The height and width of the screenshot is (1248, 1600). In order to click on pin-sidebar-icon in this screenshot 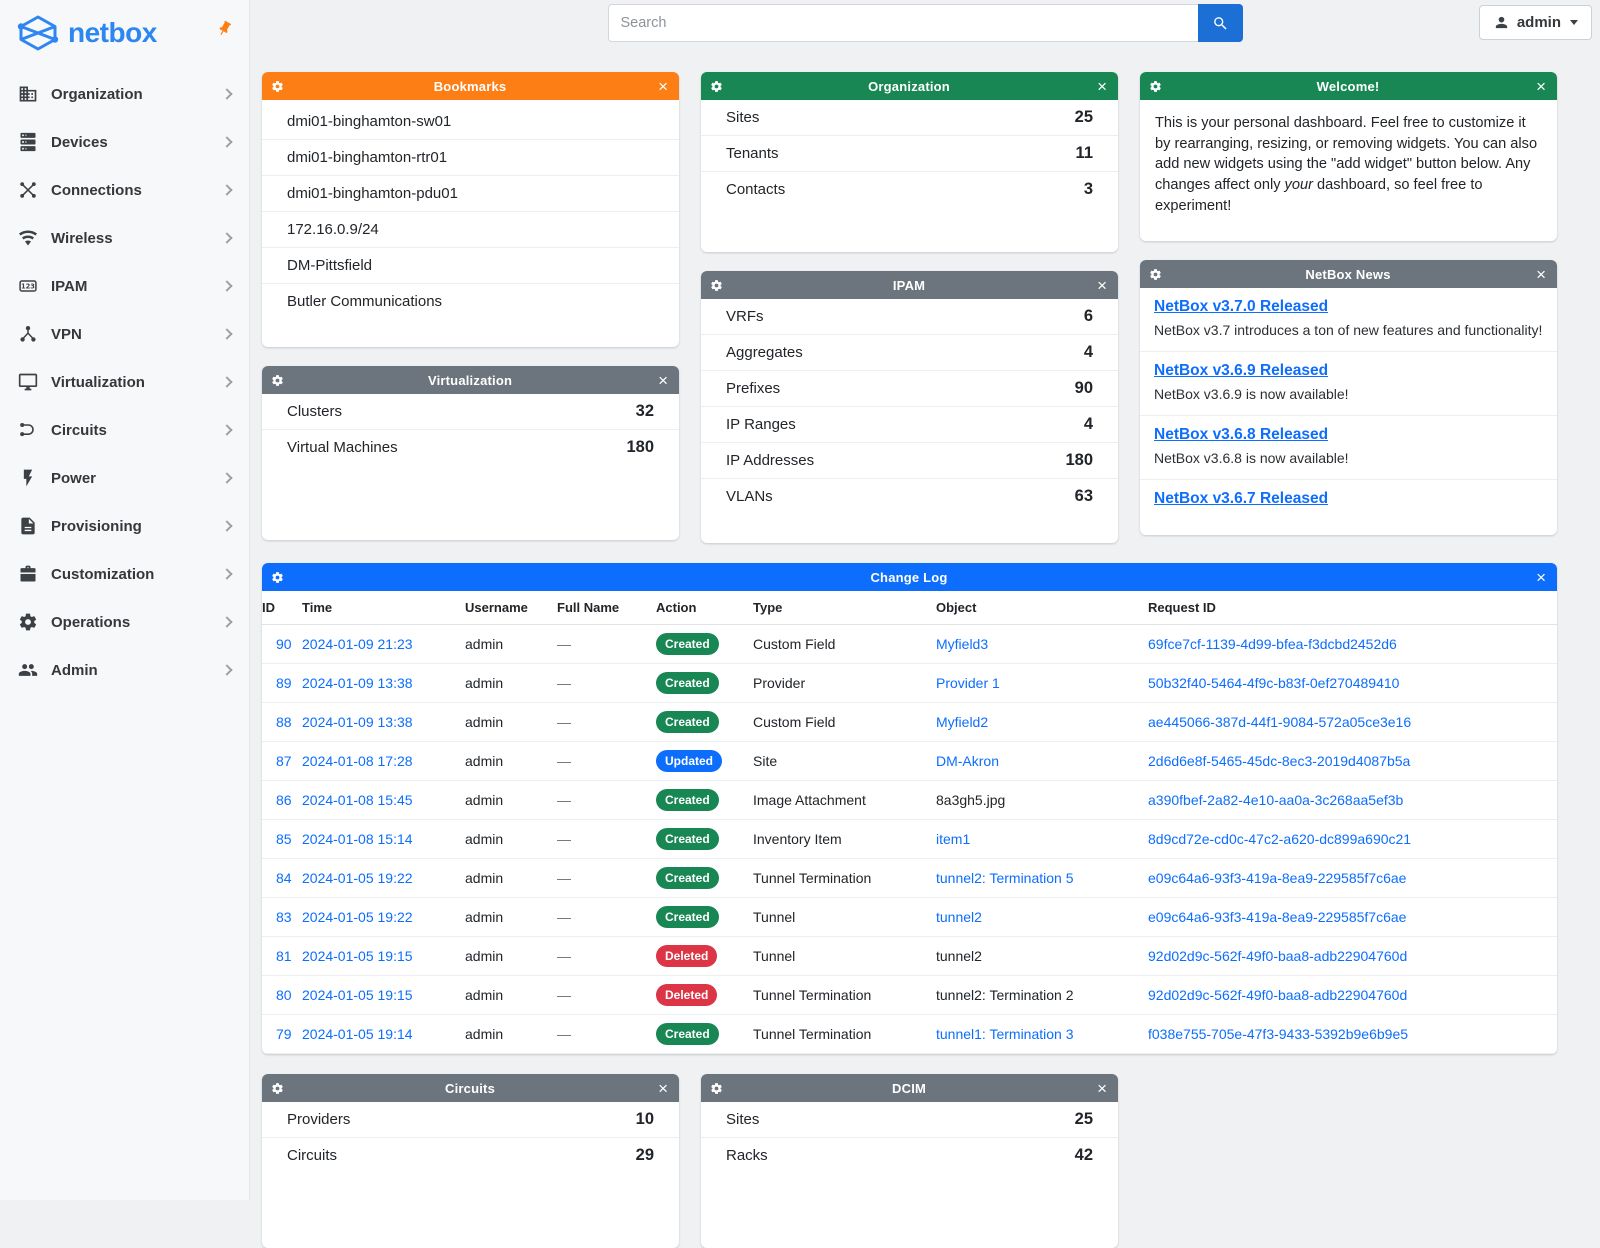, I will do `click(224, 28)`.